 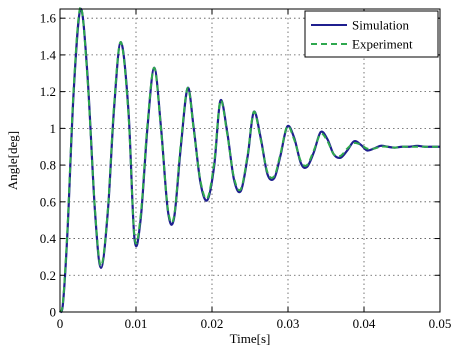 I want to click on legend-label-simulation: Simulation, so click(x=381, y=25).